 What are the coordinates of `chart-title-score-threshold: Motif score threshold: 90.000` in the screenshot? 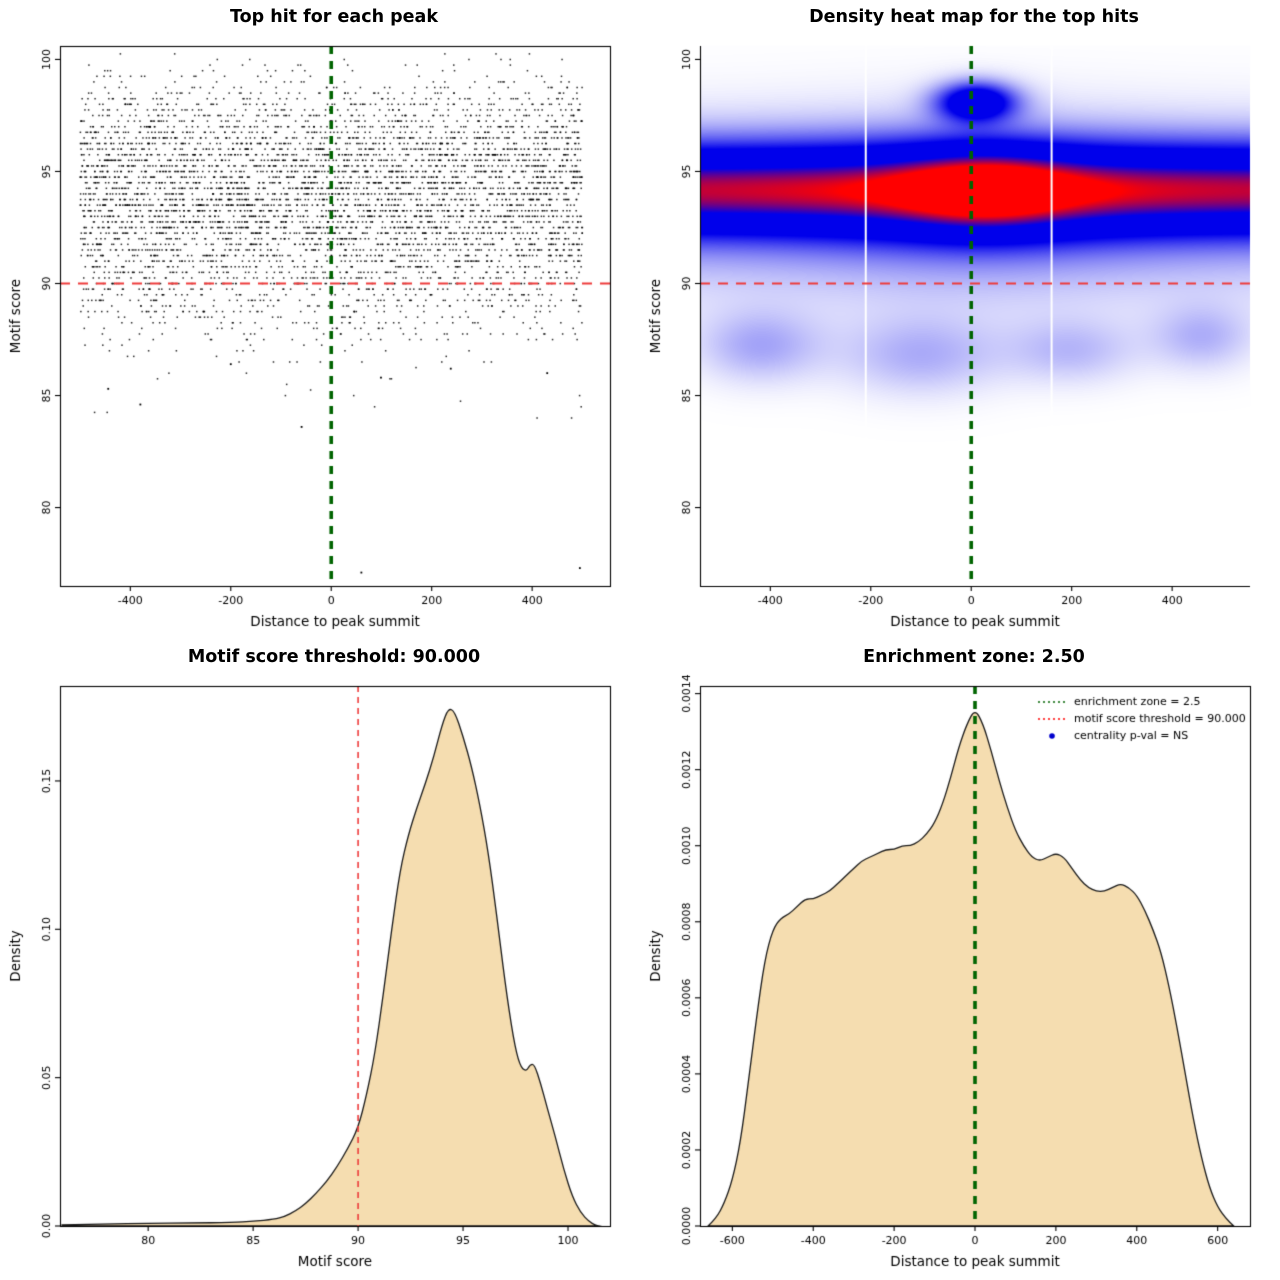 It's located at (334, 657).